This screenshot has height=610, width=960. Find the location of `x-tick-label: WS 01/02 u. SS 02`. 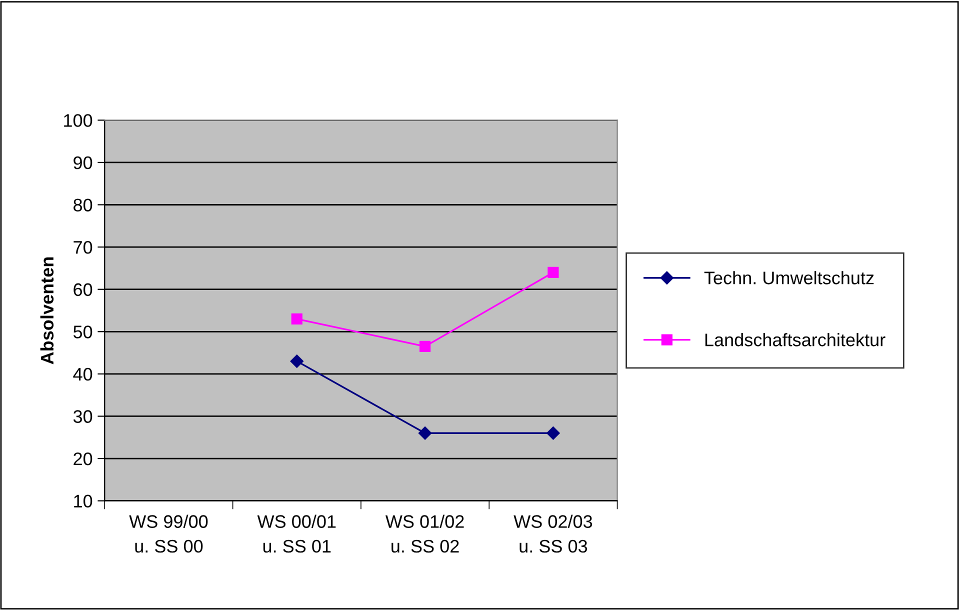

x-tick-label: WS 01/02 u. SS 02 is located at coordinates (424, 533).